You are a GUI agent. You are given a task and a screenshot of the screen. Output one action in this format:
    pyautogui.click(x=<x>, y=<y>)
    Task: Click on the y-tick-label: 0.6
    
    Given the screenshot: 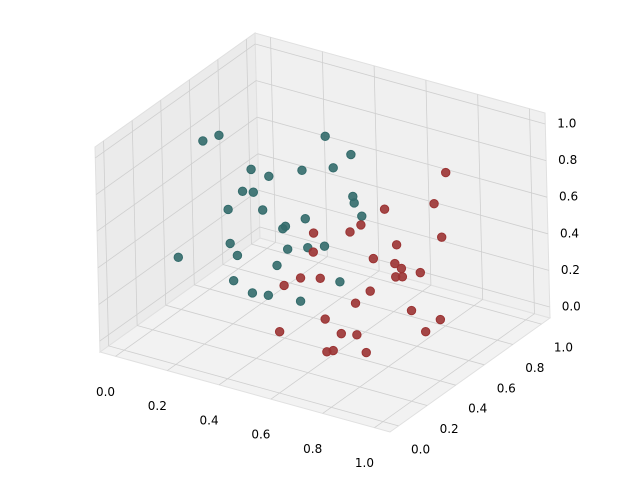 What is the action you would take?
    pyautogui.click(x=506, y=388)
    